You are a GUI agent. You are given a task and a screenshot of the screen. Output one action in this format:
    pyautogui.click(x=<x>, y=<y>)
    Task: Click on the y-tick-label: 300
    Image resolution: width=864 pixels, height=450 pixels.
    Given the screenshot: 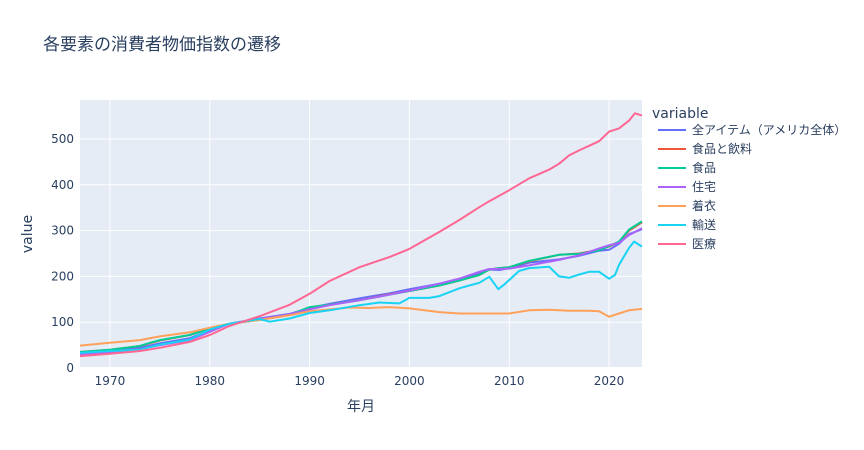 What is the action you would take?
    pyautogui.click(x=62, y=231)
    